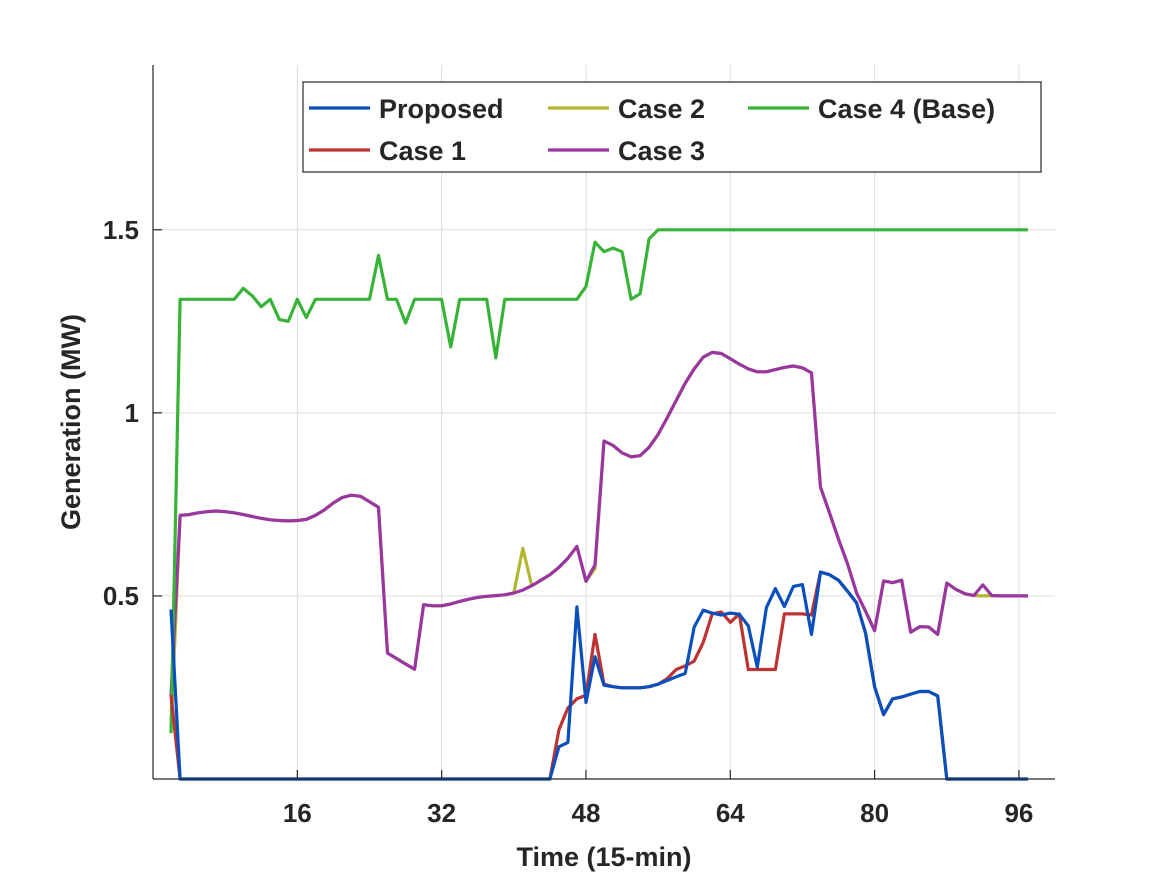  What do you see at coordinates (585, 813) in the screenshot?
I see `x-tick-label: 48` at bounding box center [585, 813].